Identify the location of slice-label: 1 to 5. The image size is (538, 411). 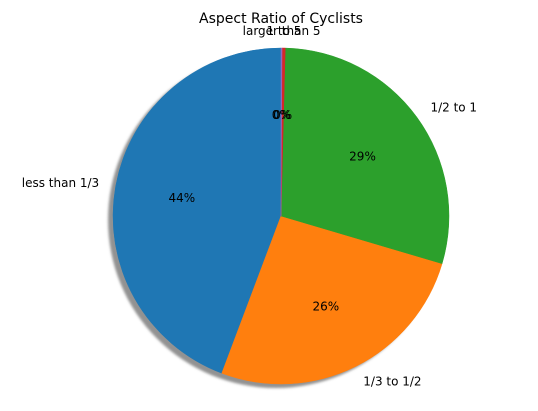
(283, 31).